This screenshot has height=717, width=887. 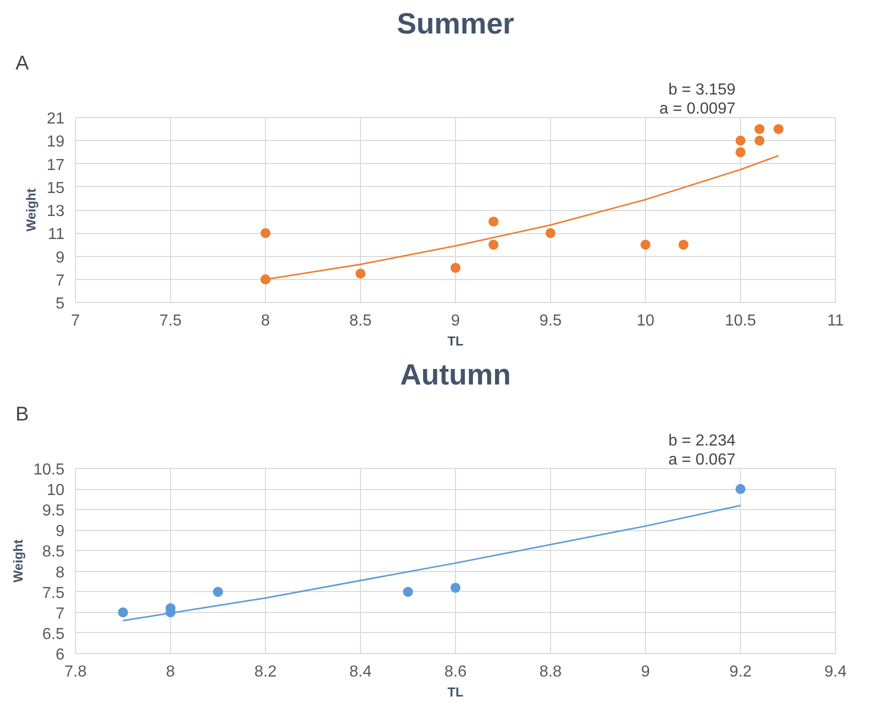 What do you see at coordinates (265, 672) in the screenshot?
I see `x-tick-label: 8.2` at bounding box center [265, 672].